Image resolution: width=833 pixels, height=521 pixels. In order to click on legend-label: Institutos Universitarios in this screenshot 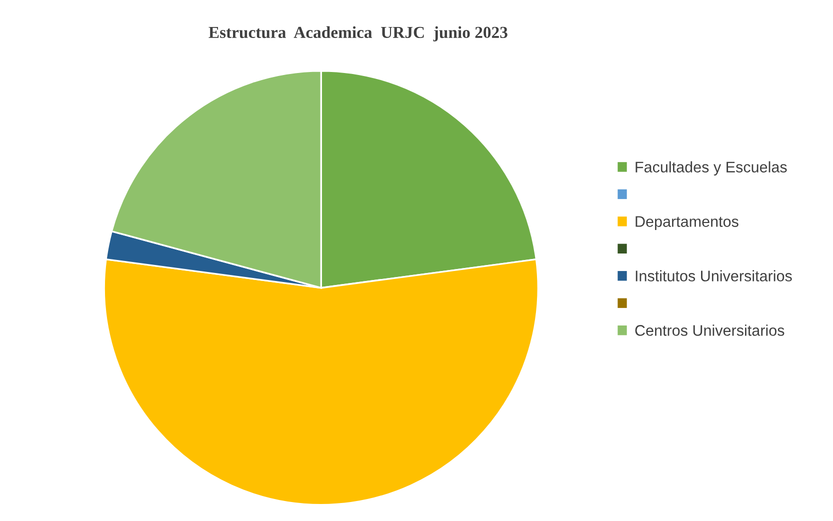, I will do `click(714, 276)`.